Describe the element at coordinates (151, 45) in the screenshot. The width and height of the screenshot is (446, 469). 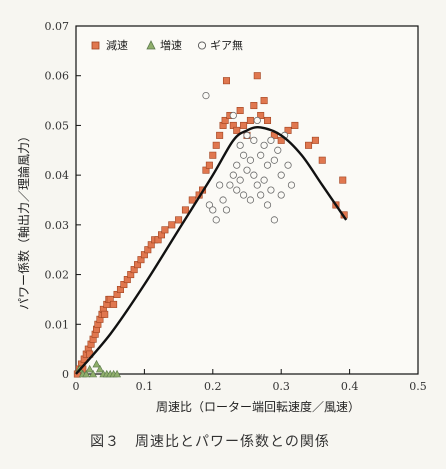
I see `legend-marker-triangle` at that location.